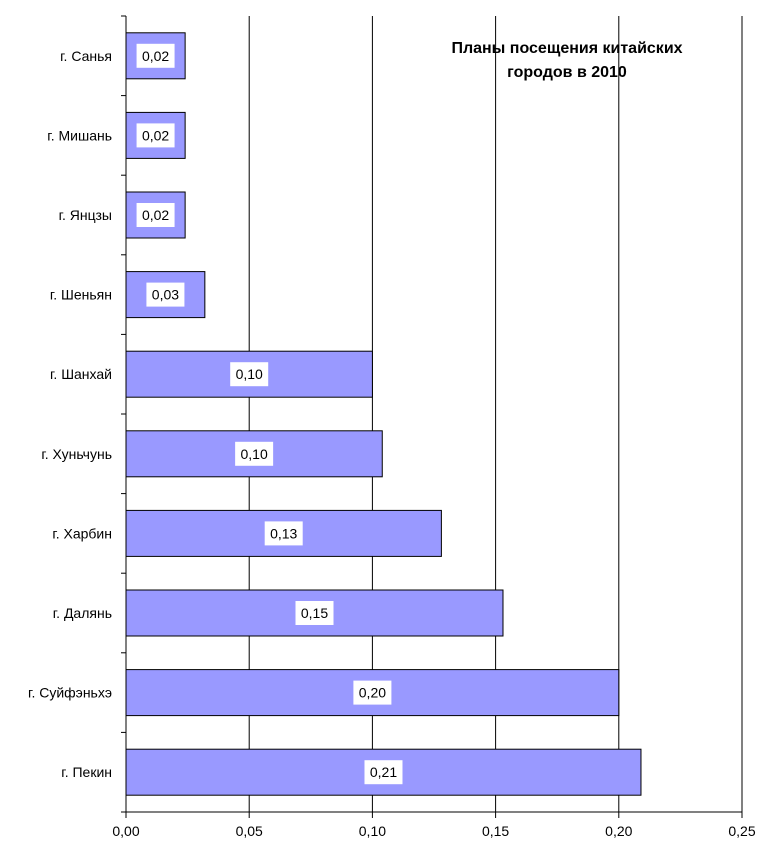 The image size is (760, 843). What do you see at coordinates (249, 831) in the screenshot?
I see `x-tick-label: 0,05` at bounding box center [249, 831].